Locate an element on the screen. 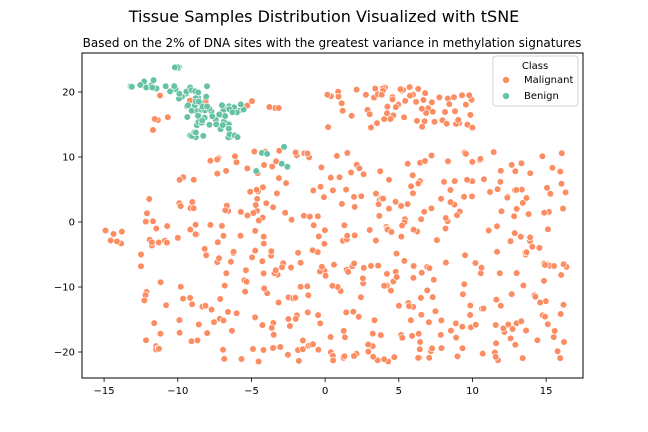 The width and height of the screenshot is (648, 432). x-tick-label: −5 is located at coordinates (251, 391).